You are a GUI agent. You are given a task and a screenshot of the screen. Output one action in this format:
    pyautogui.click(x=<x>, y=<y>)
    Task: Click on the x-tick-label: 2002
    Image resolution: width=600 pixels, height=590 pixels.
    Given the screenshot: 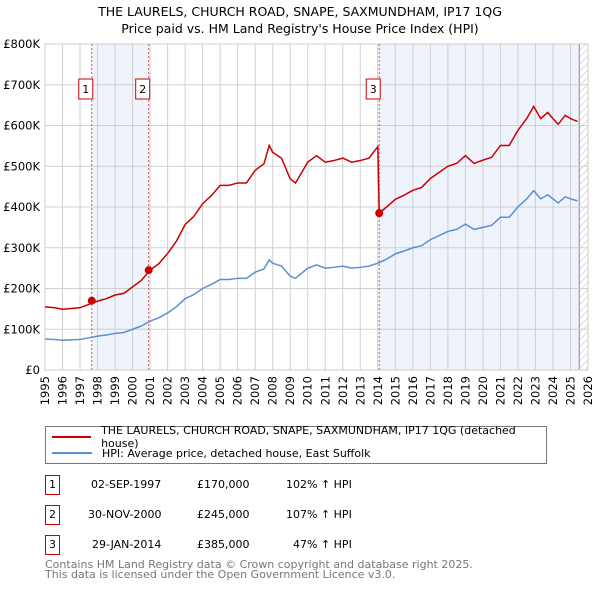 What is the action you would take?
    pyautogui.click(x=168, y=390)
    